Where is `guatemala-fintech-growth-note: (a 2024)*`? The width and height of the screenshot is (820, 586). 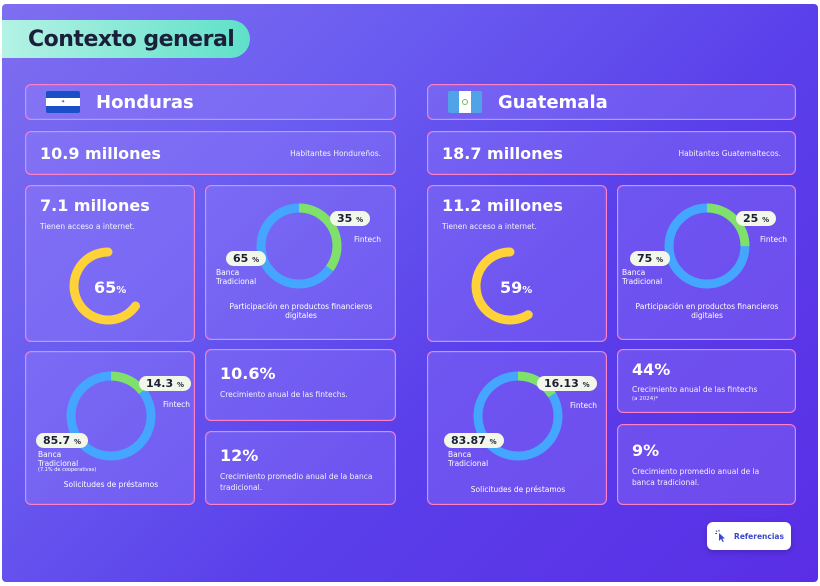 guatemala-fintech-growth-note: (a 2024)* is located at coordinates (645, 399).